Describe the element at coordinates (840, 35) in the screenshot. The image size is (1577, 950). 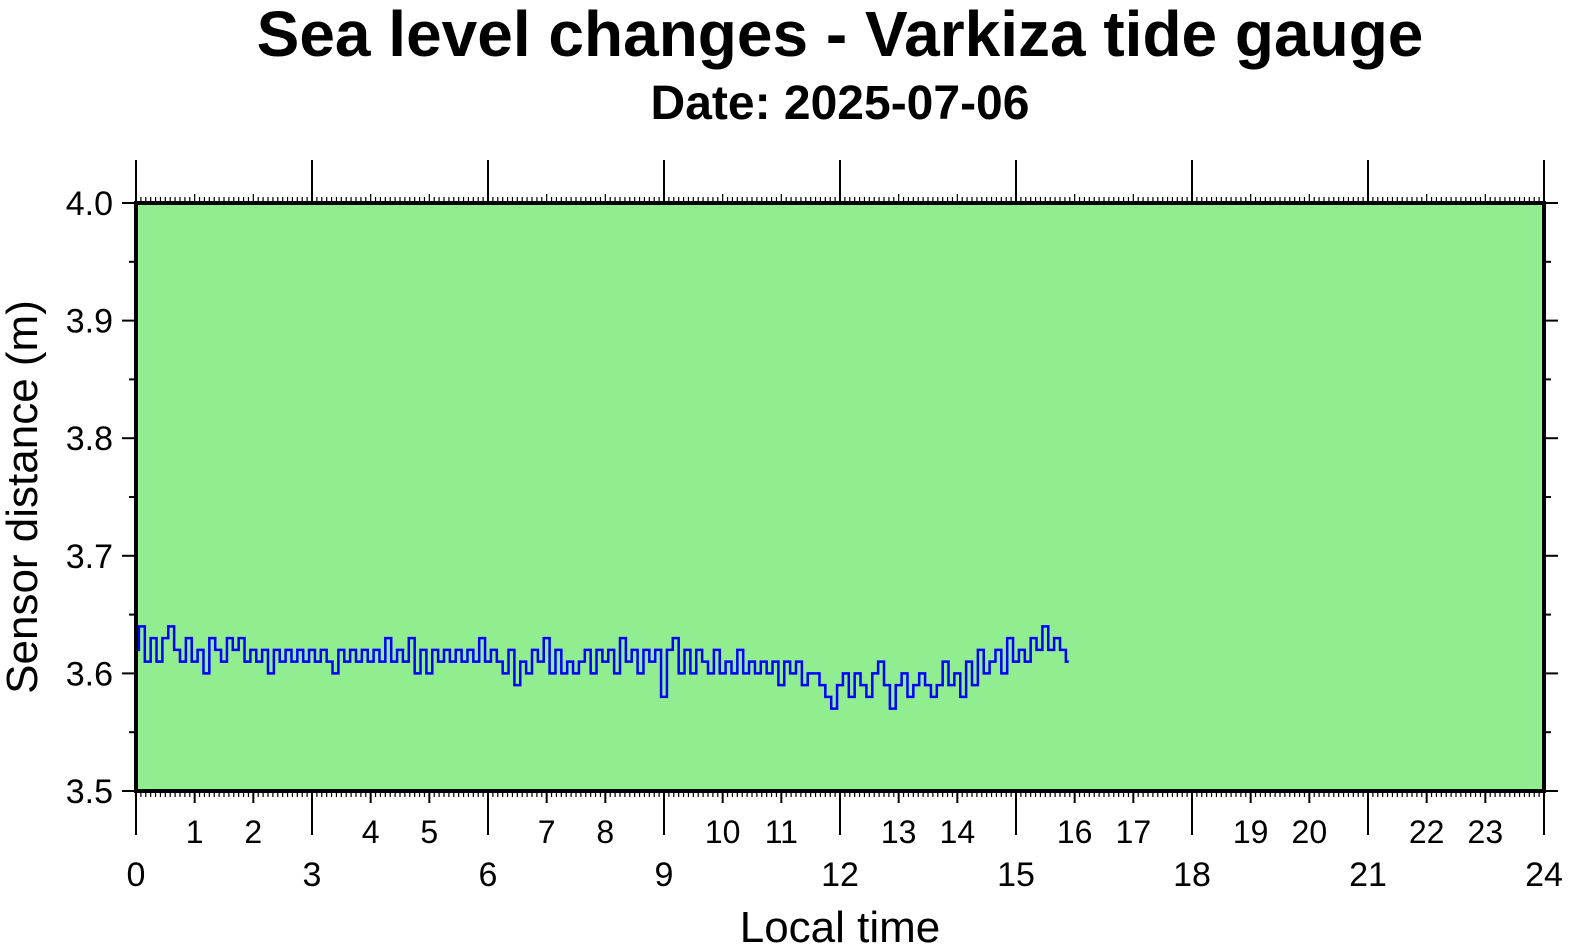
I see `chart-title: Sea level changes - Varkiza tide gauge` at that location.